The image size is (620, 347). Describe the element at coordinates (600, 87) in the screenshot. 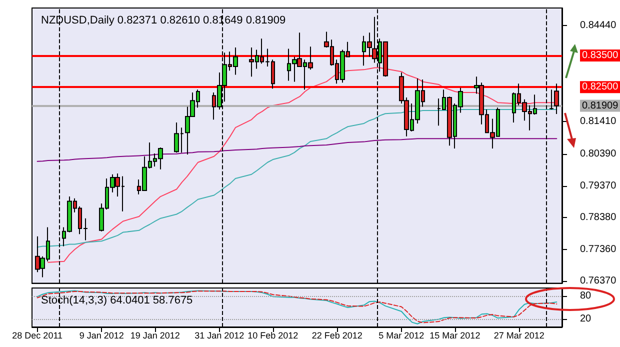

I see `ref-line-label: 0.82500` at that location.